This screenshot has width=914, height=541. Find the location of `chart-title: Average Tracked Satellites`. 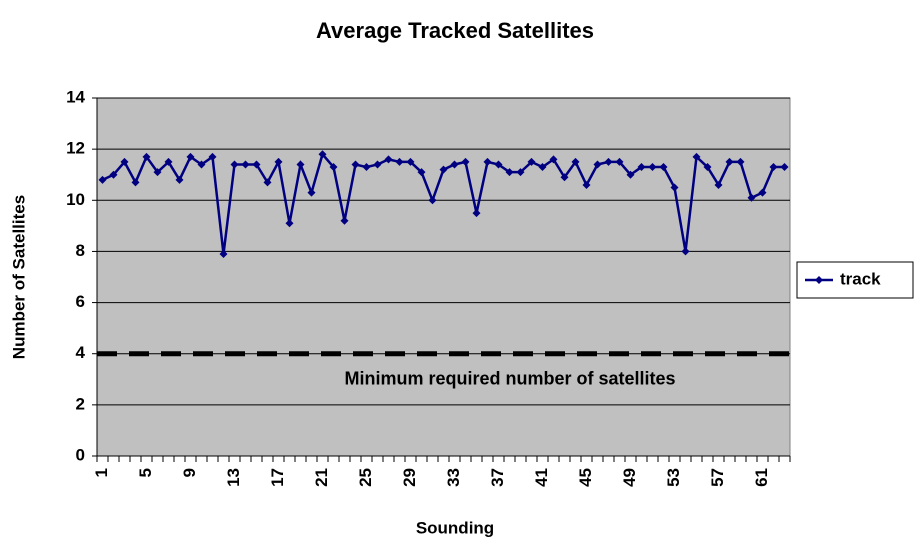

chart-title: Average Tracked Satellites is located at coordinates (455, 30).